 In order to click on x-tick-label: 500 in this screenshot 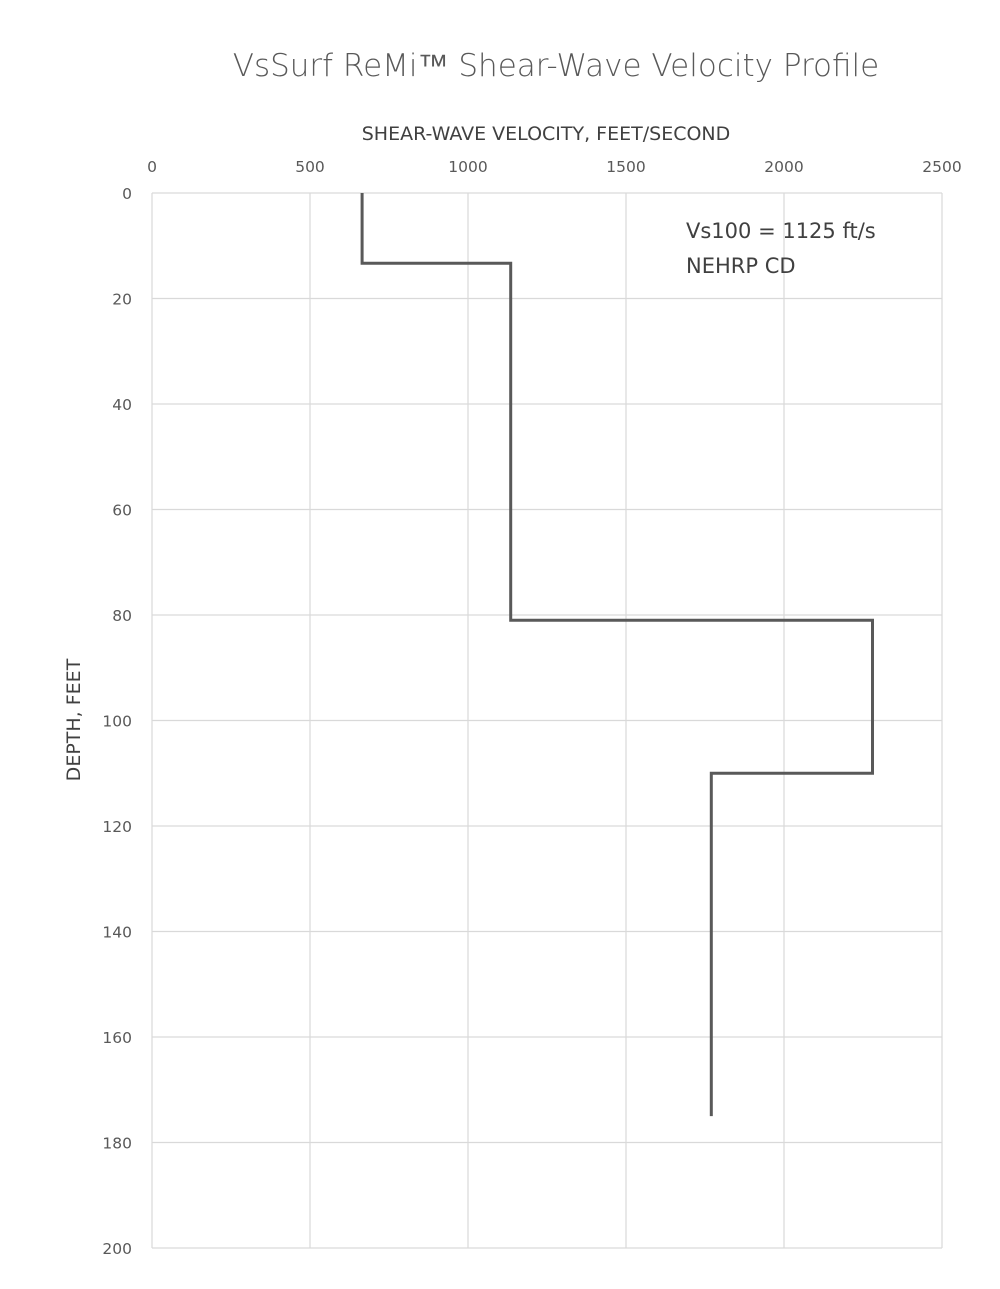, I will do `click(310, 167)`.